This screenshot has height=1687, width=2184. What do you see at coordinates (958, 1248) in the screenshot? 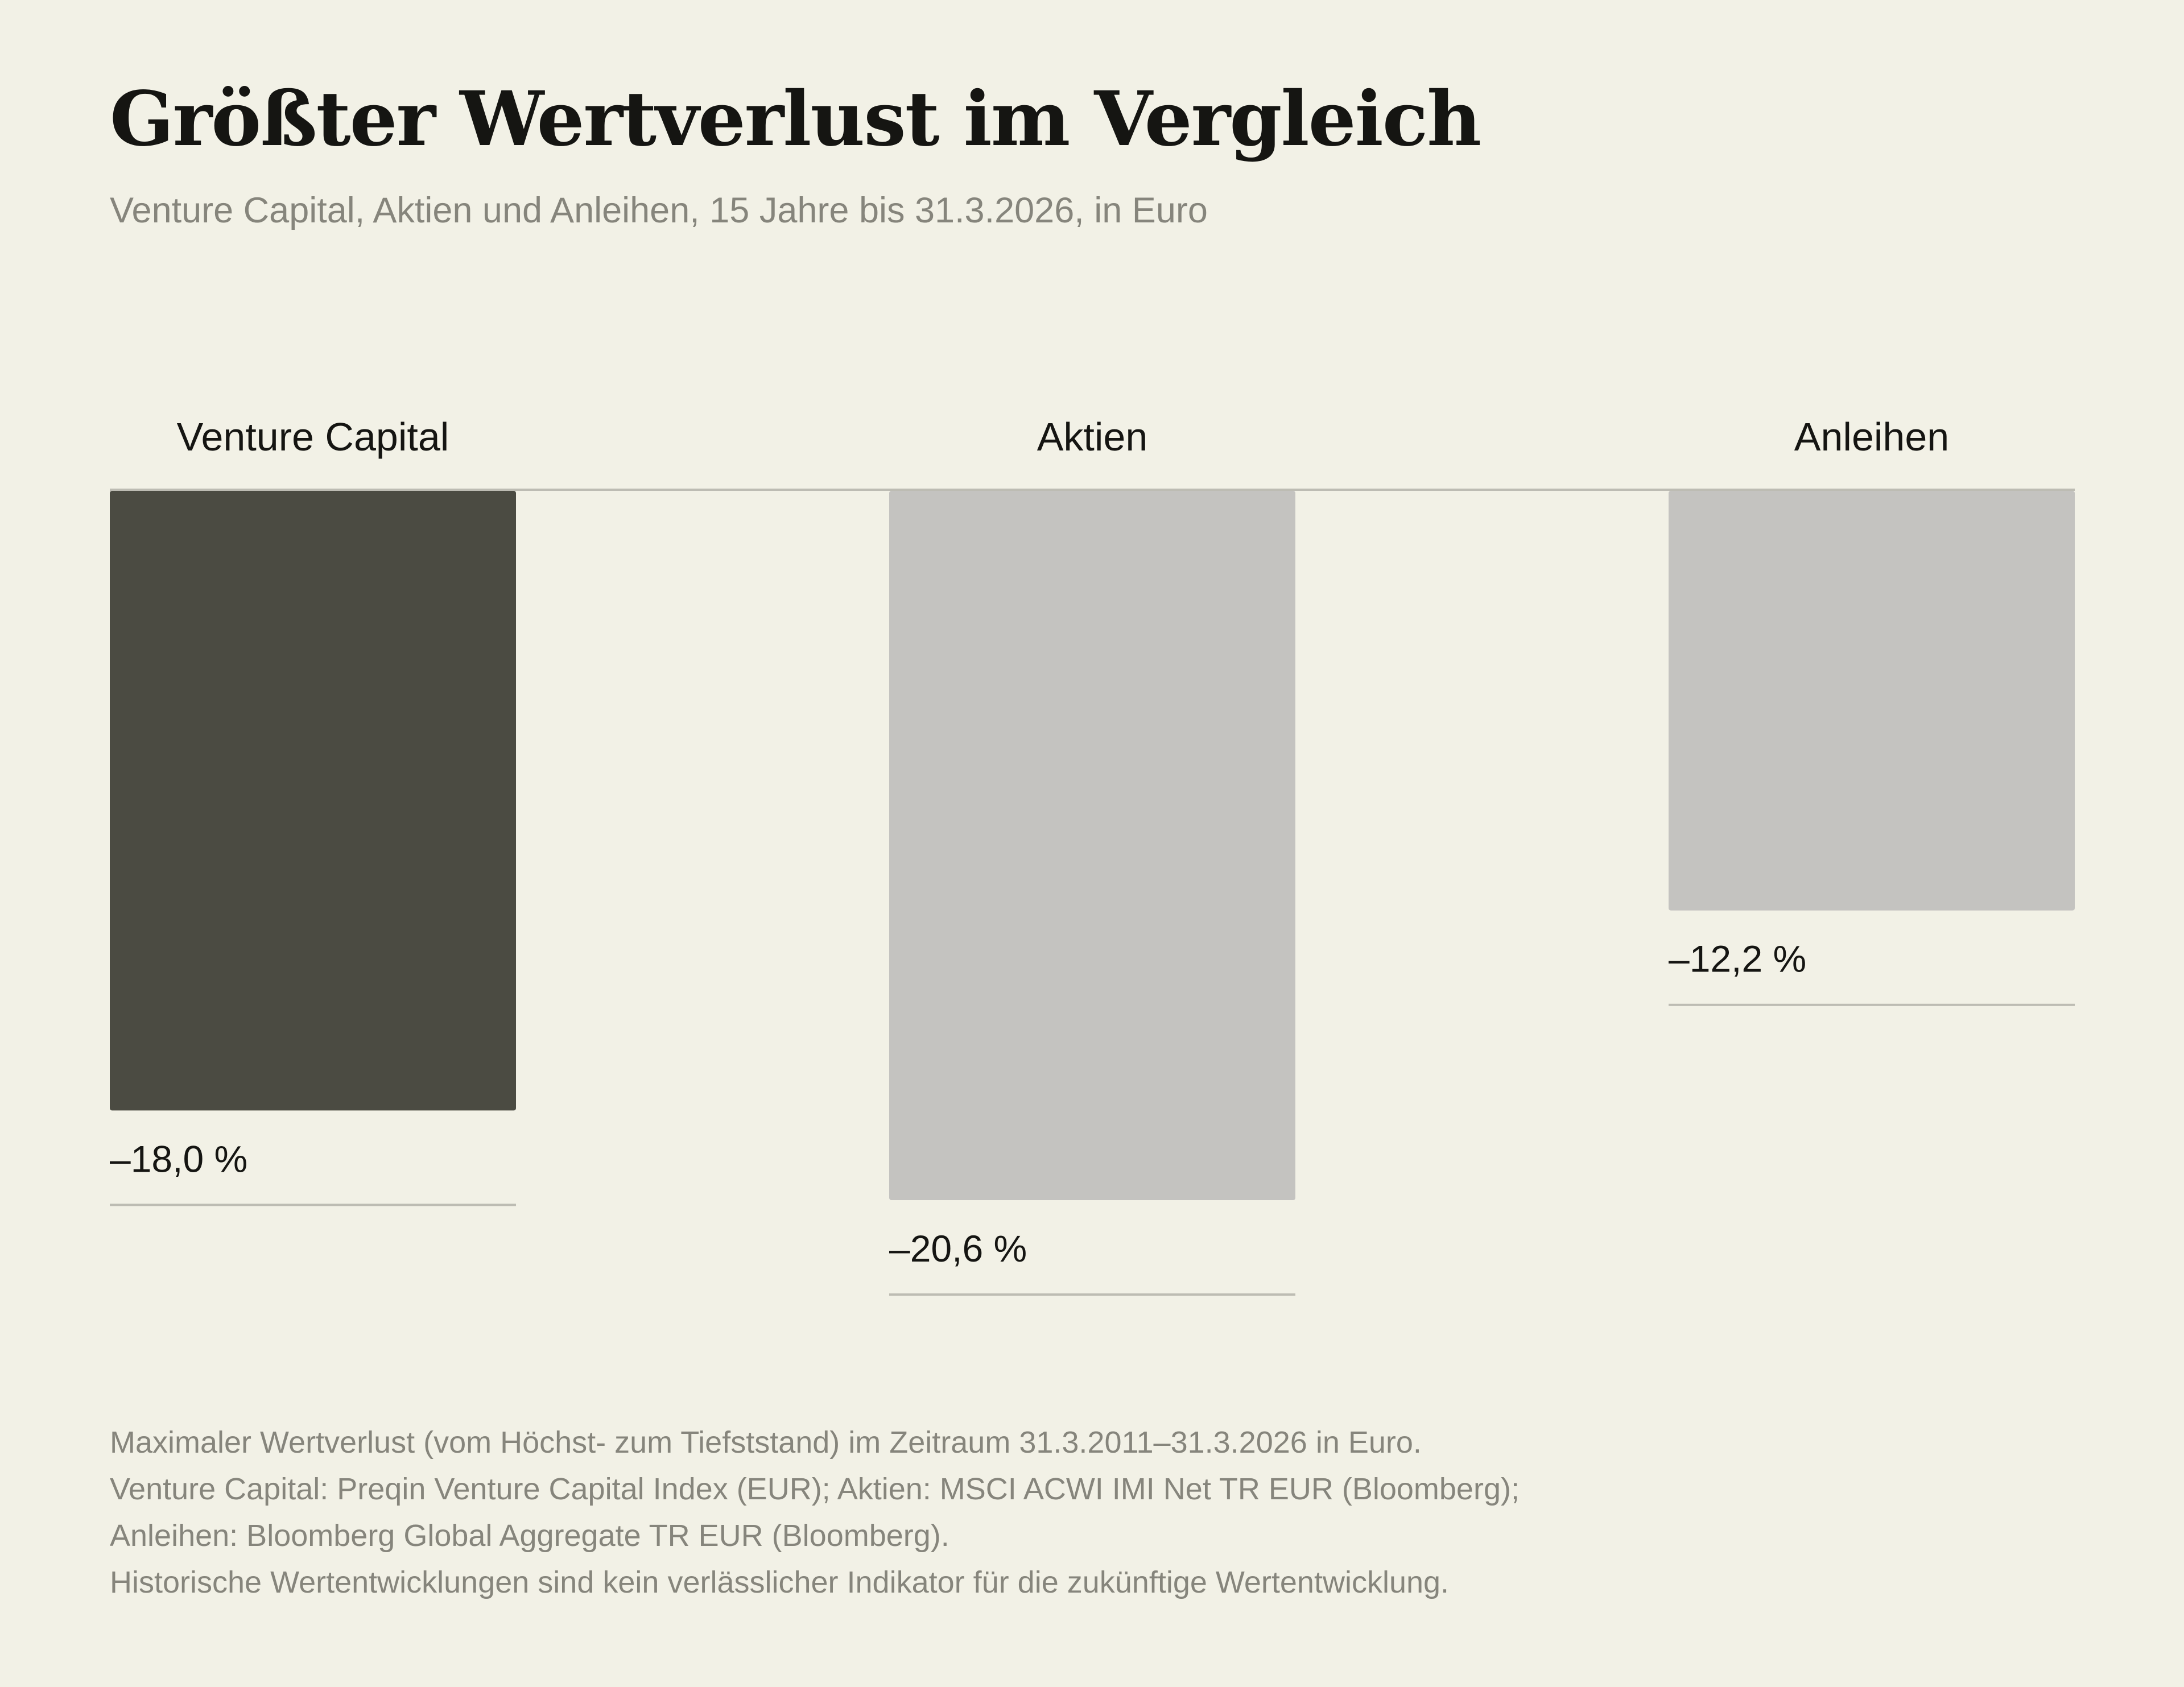
I see `value-label: –20,6 %` at bounding box center [958, 1248].